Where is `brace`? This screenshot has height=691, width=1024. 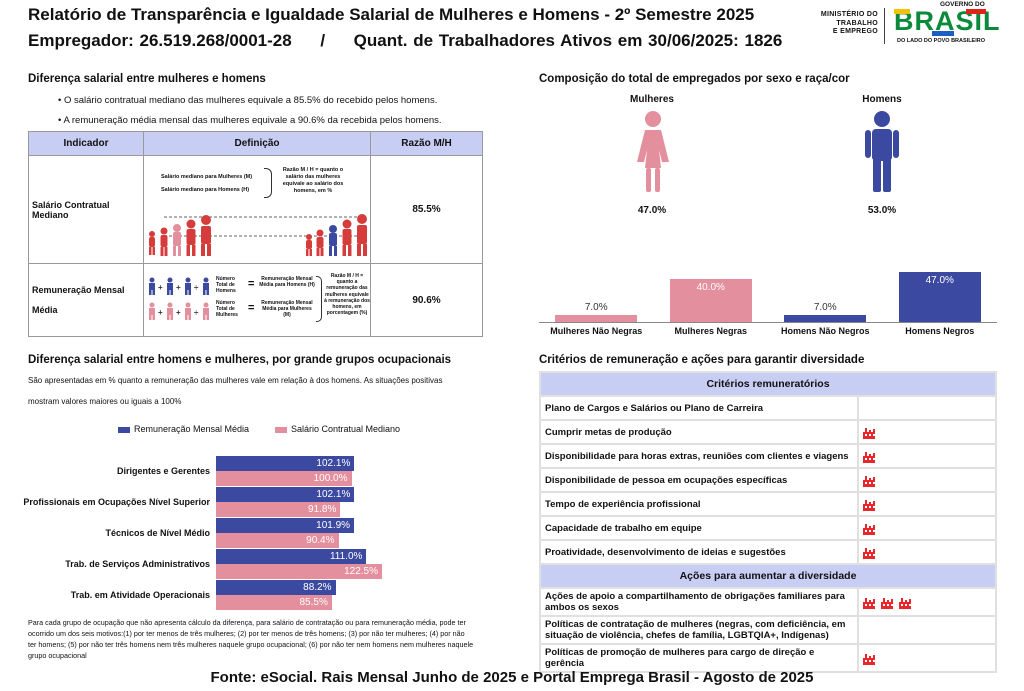
brace is located at coordinates (268, 183).